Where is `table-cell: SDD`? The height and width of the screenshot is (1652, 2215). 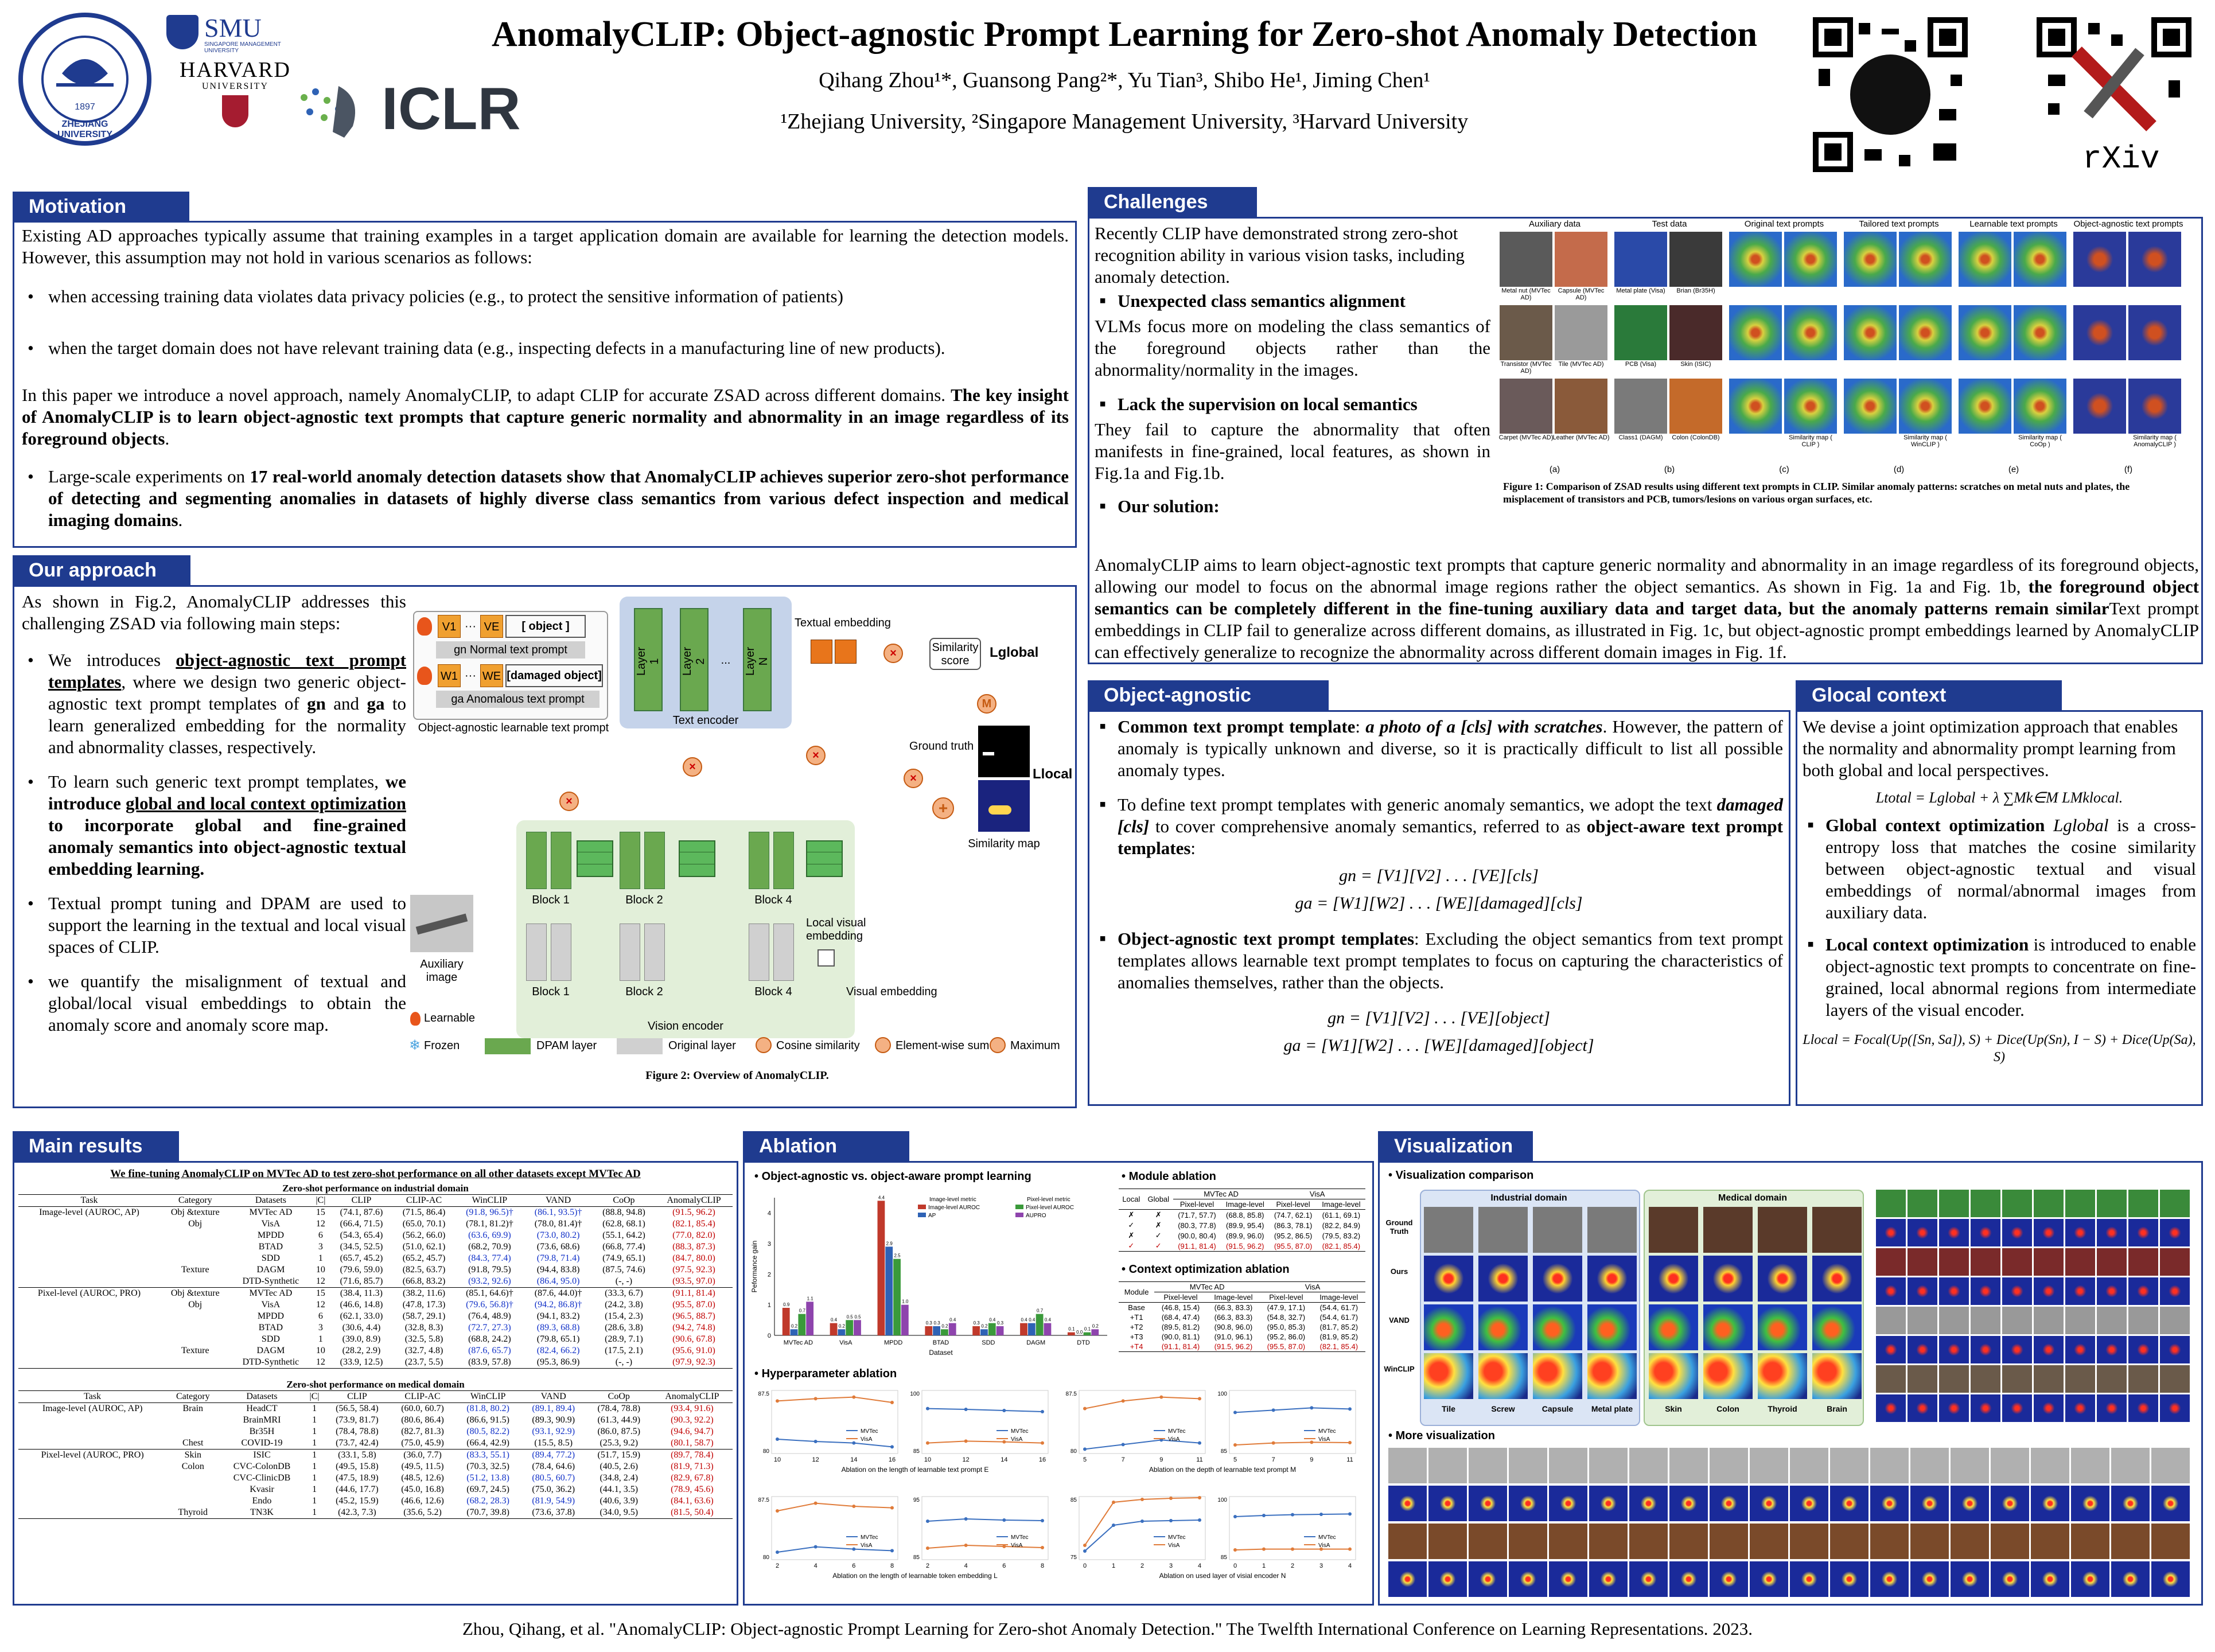
table-cell: SDD is located at coordinates (270, 1258).